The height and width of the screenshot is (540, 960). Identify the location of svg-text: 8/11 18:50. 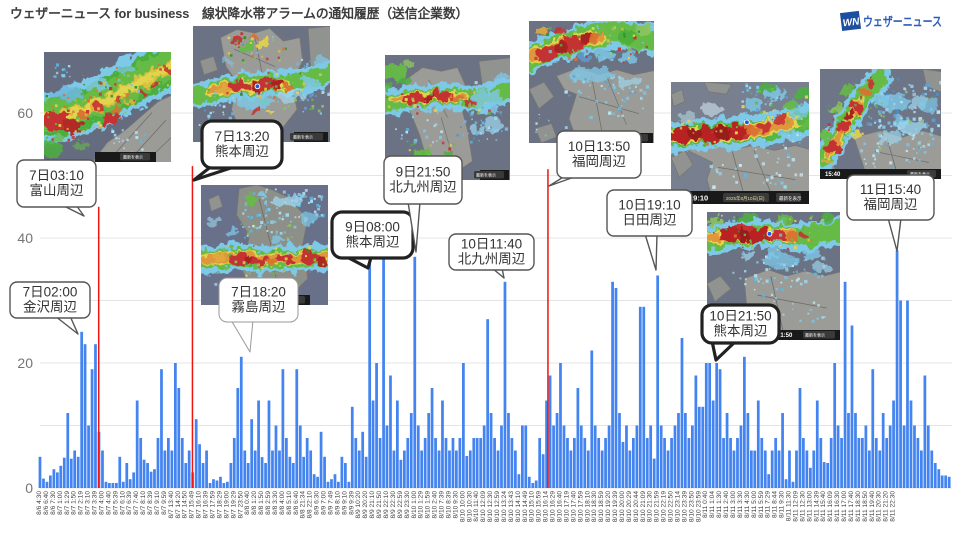
(865, 506).